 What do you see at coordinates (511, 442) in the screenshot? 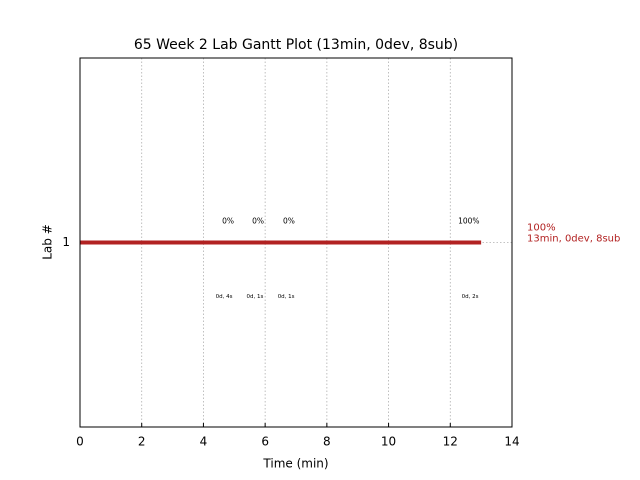
I see `x-tick-label: 14` at bounding box center [511, 442].